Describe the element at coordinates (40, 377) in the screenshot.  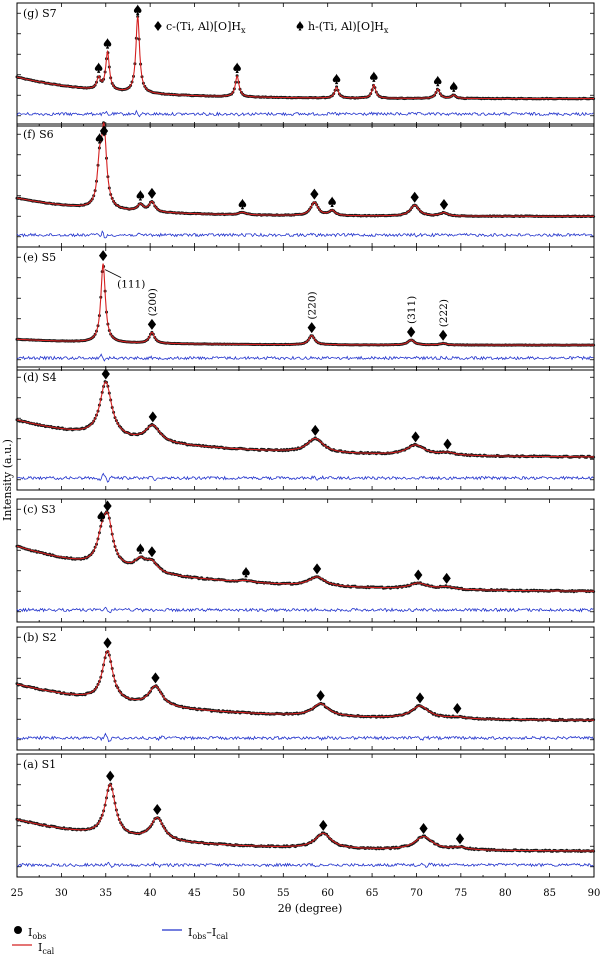
I see `panel-label: (d) S4` at that location.